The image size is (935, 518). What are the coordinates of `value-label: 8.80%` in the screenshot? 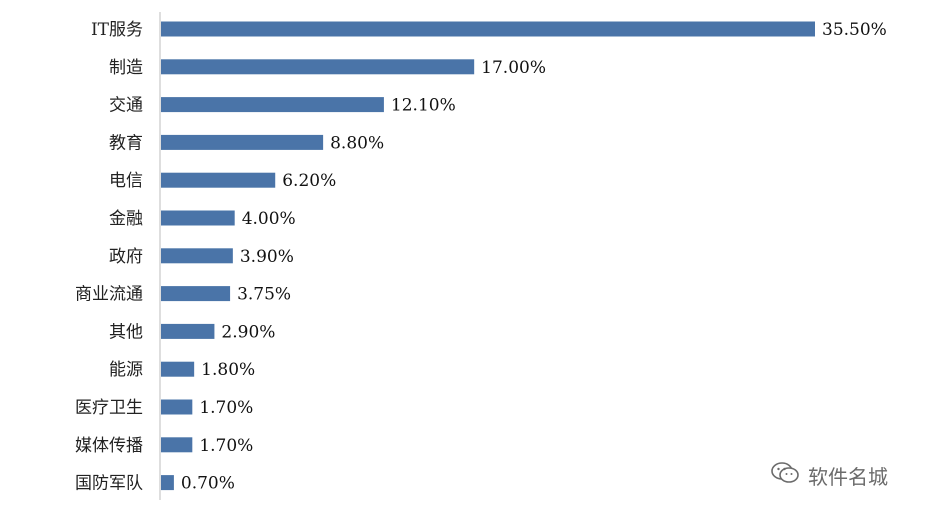 It's located at (357, 143).